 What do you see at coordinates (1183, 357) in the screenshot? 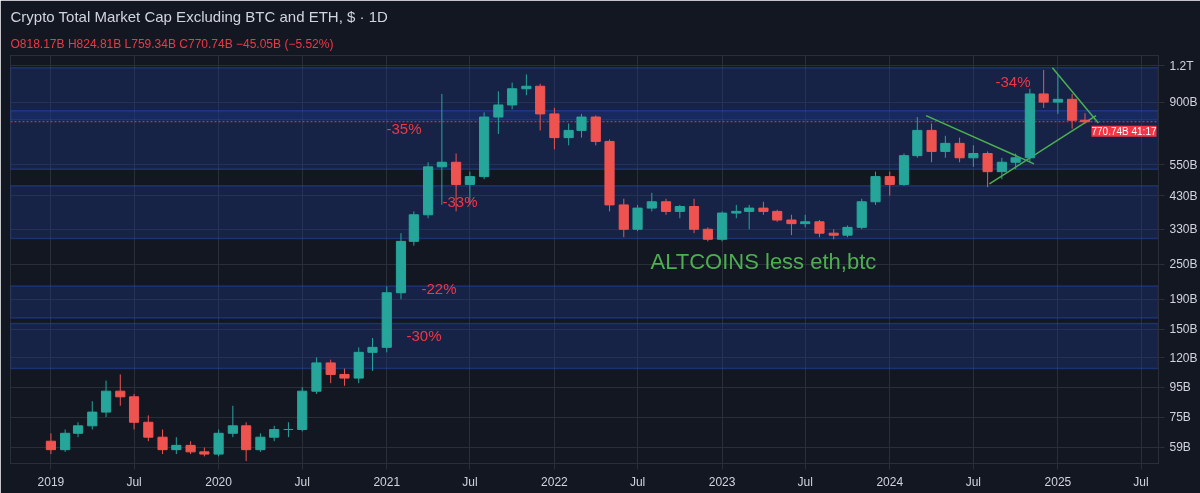
I see `y-tick-label: 120B` at bounding box center [1183, 357].